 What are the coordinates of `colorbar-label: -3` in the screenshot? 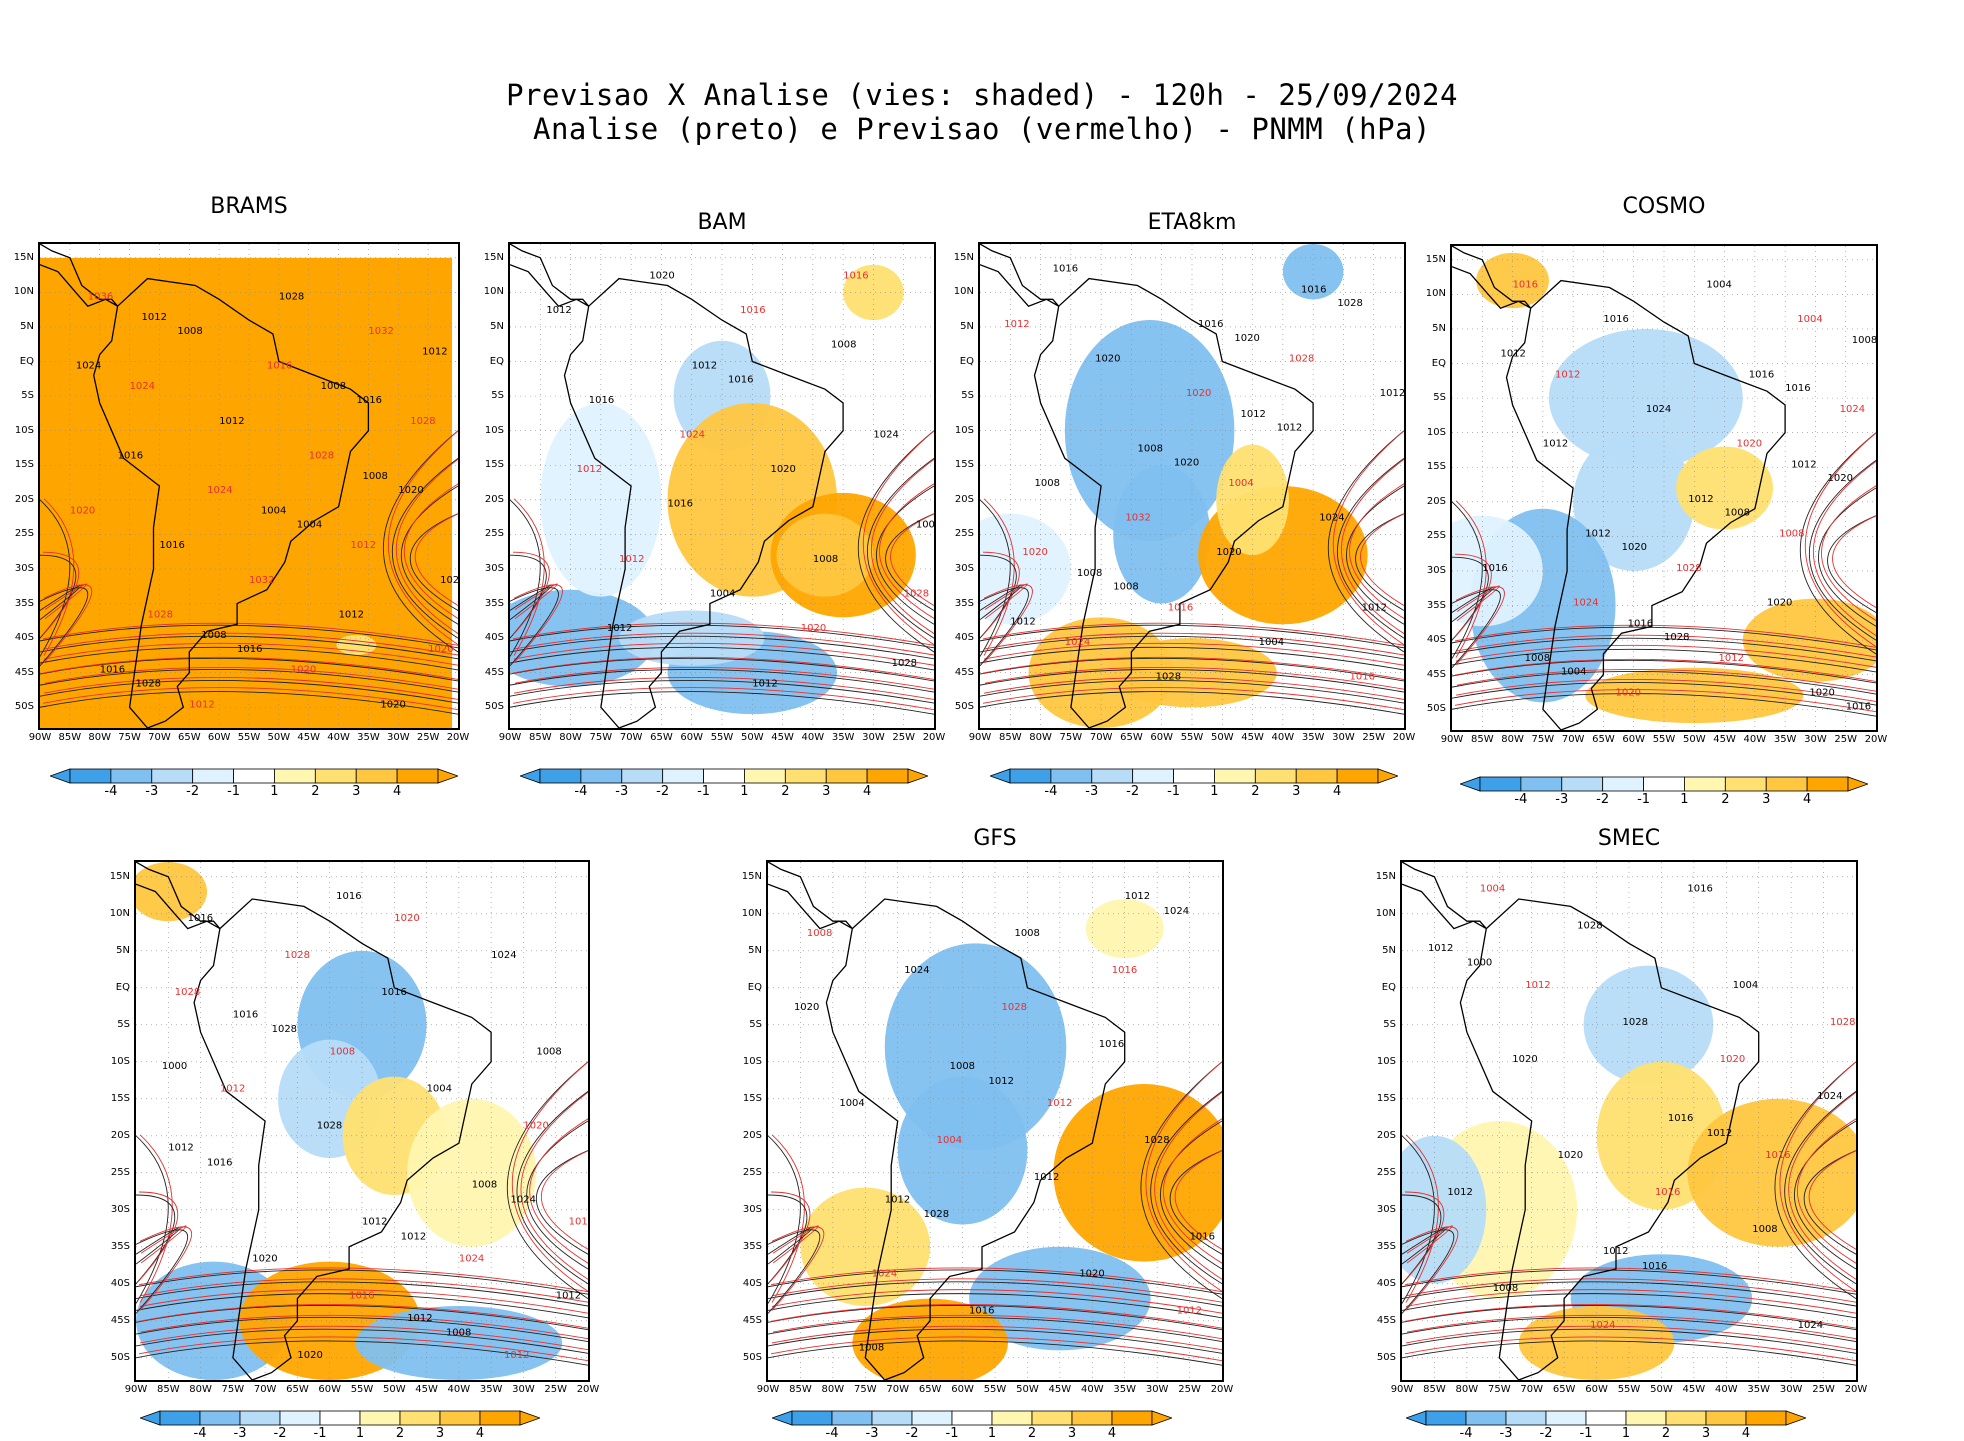 It's located at (622, 791).